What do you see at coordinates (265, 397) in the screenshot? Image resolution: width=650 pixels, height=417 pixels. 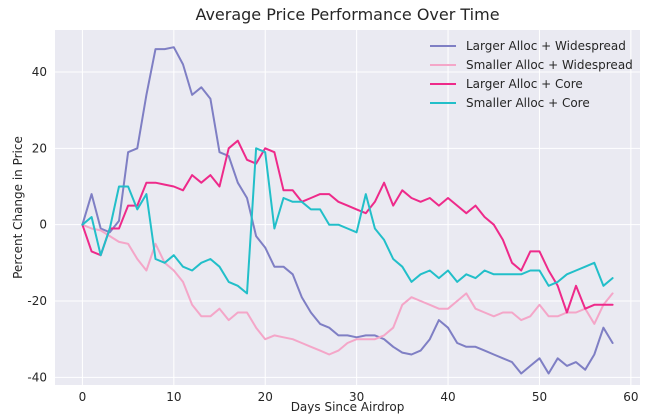 I see `x-tick-label: 20` at bounding box center [265, 397].